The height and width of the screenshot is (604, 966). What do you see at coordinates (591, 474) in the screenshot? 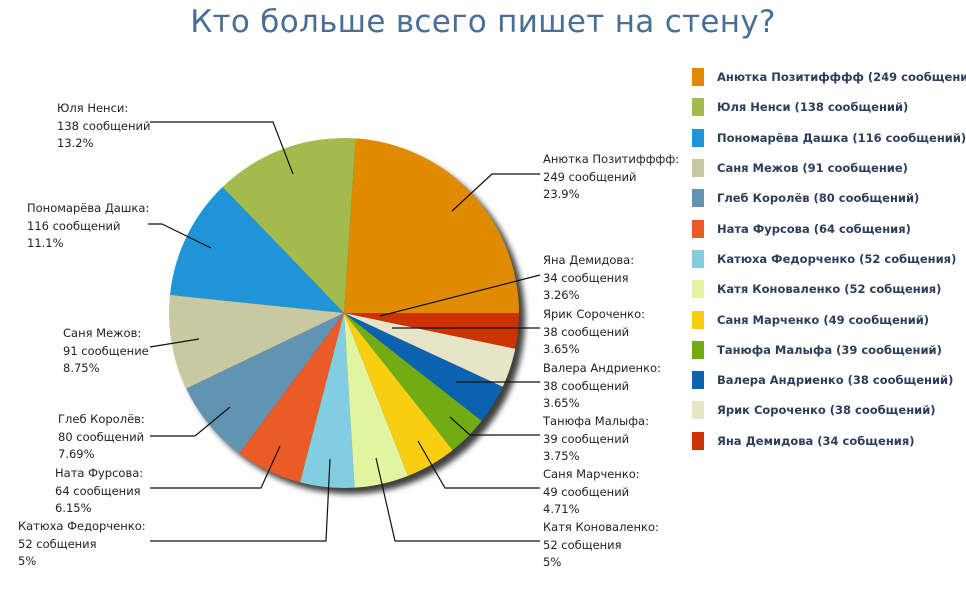
I see `data-label-name: Саня Марченко:` at bounding box center [591, 474].